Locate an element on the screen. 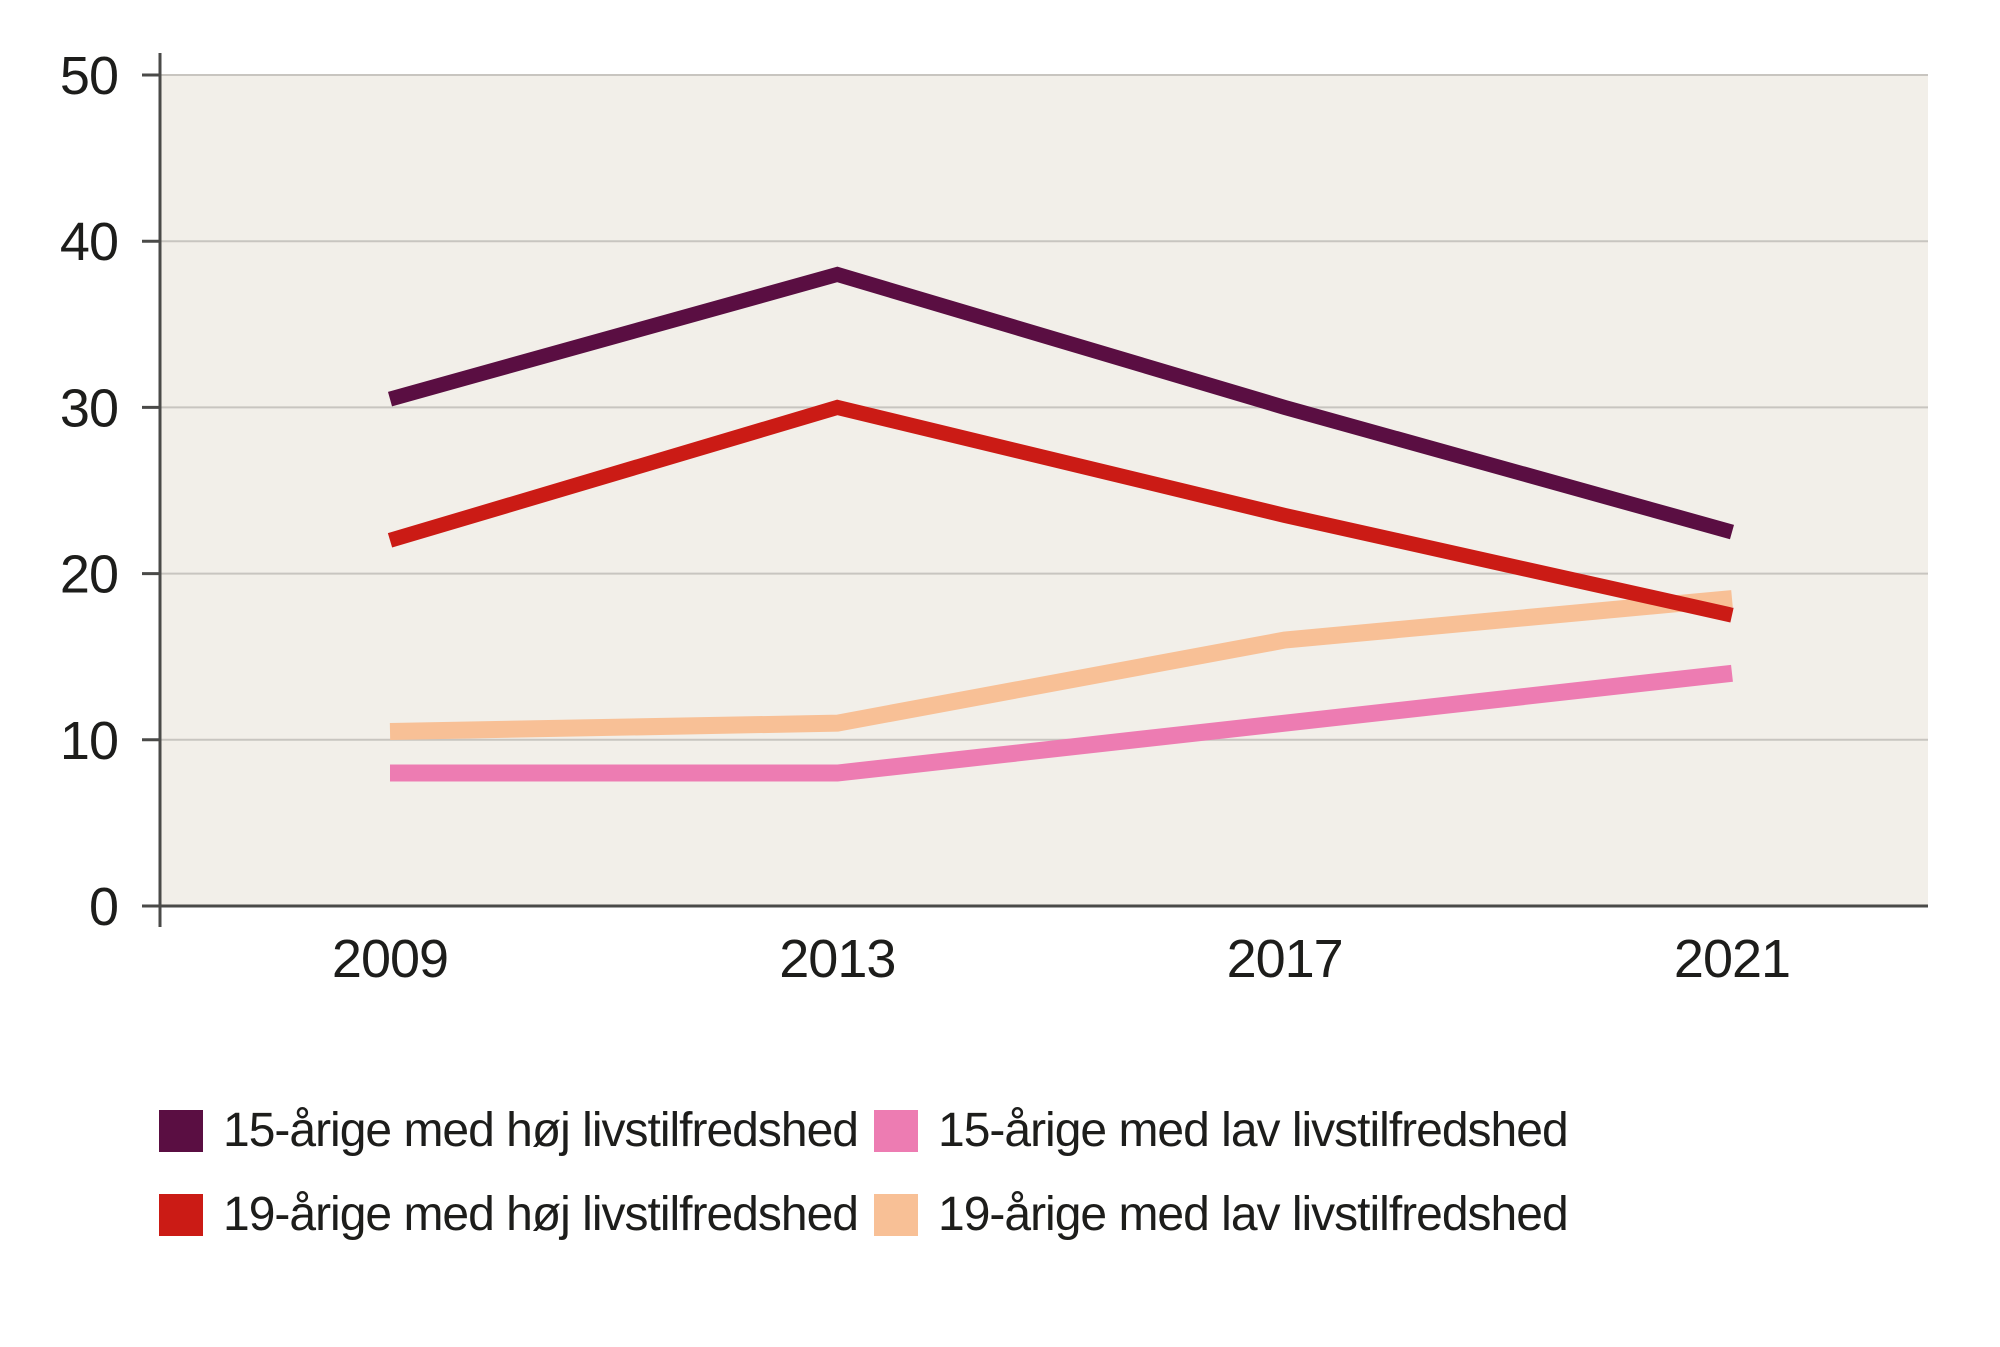 The image size is (2000, 1347). legend-swatch-15-hoej is located at coordinates (181, 1131).